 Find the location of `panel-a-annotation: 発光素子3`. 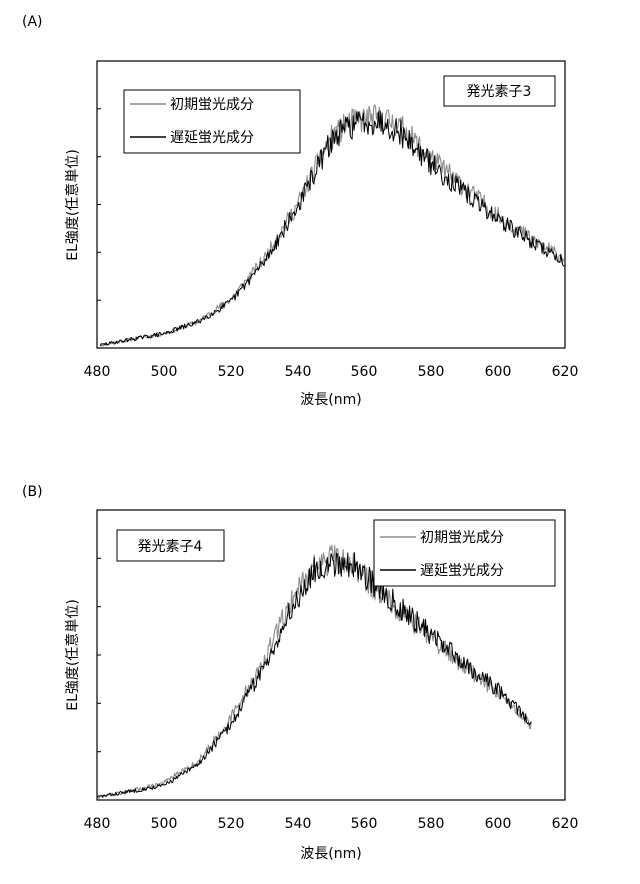

panel-a-annotation: 発光素子3 is located at coordinates (499, 91).